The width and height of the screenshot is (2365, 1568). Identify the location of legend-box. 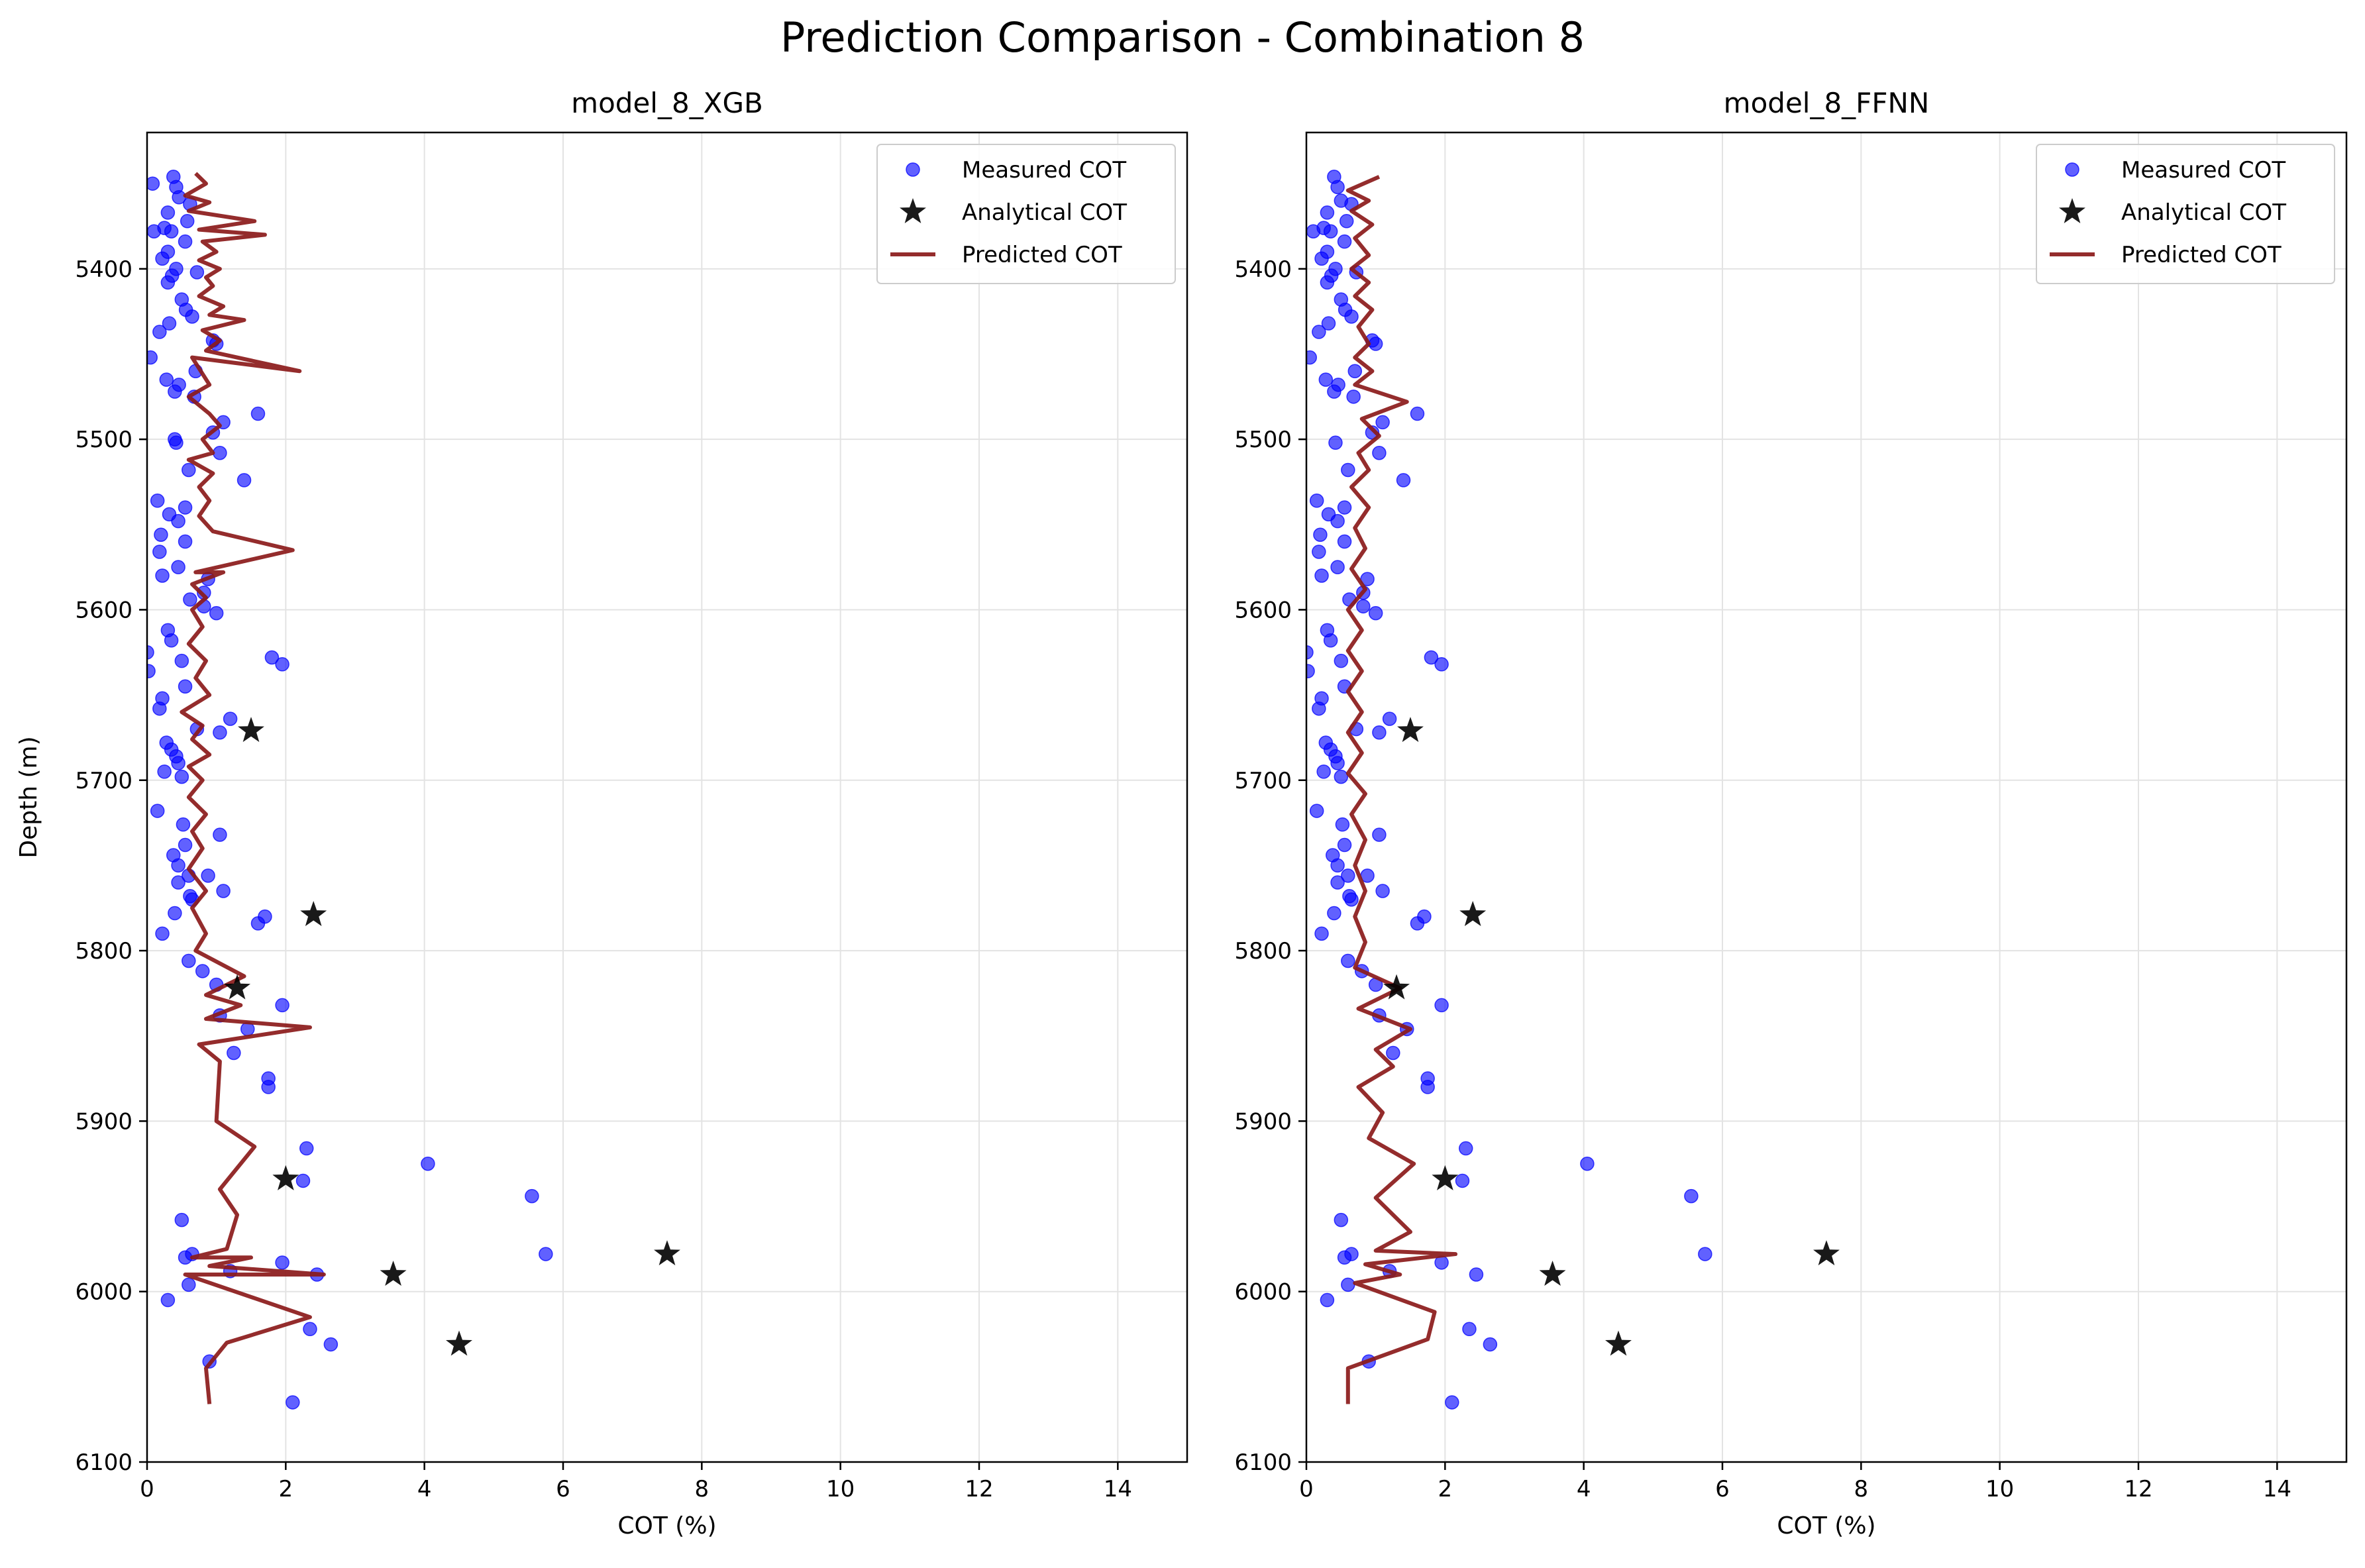
(2185, 214).